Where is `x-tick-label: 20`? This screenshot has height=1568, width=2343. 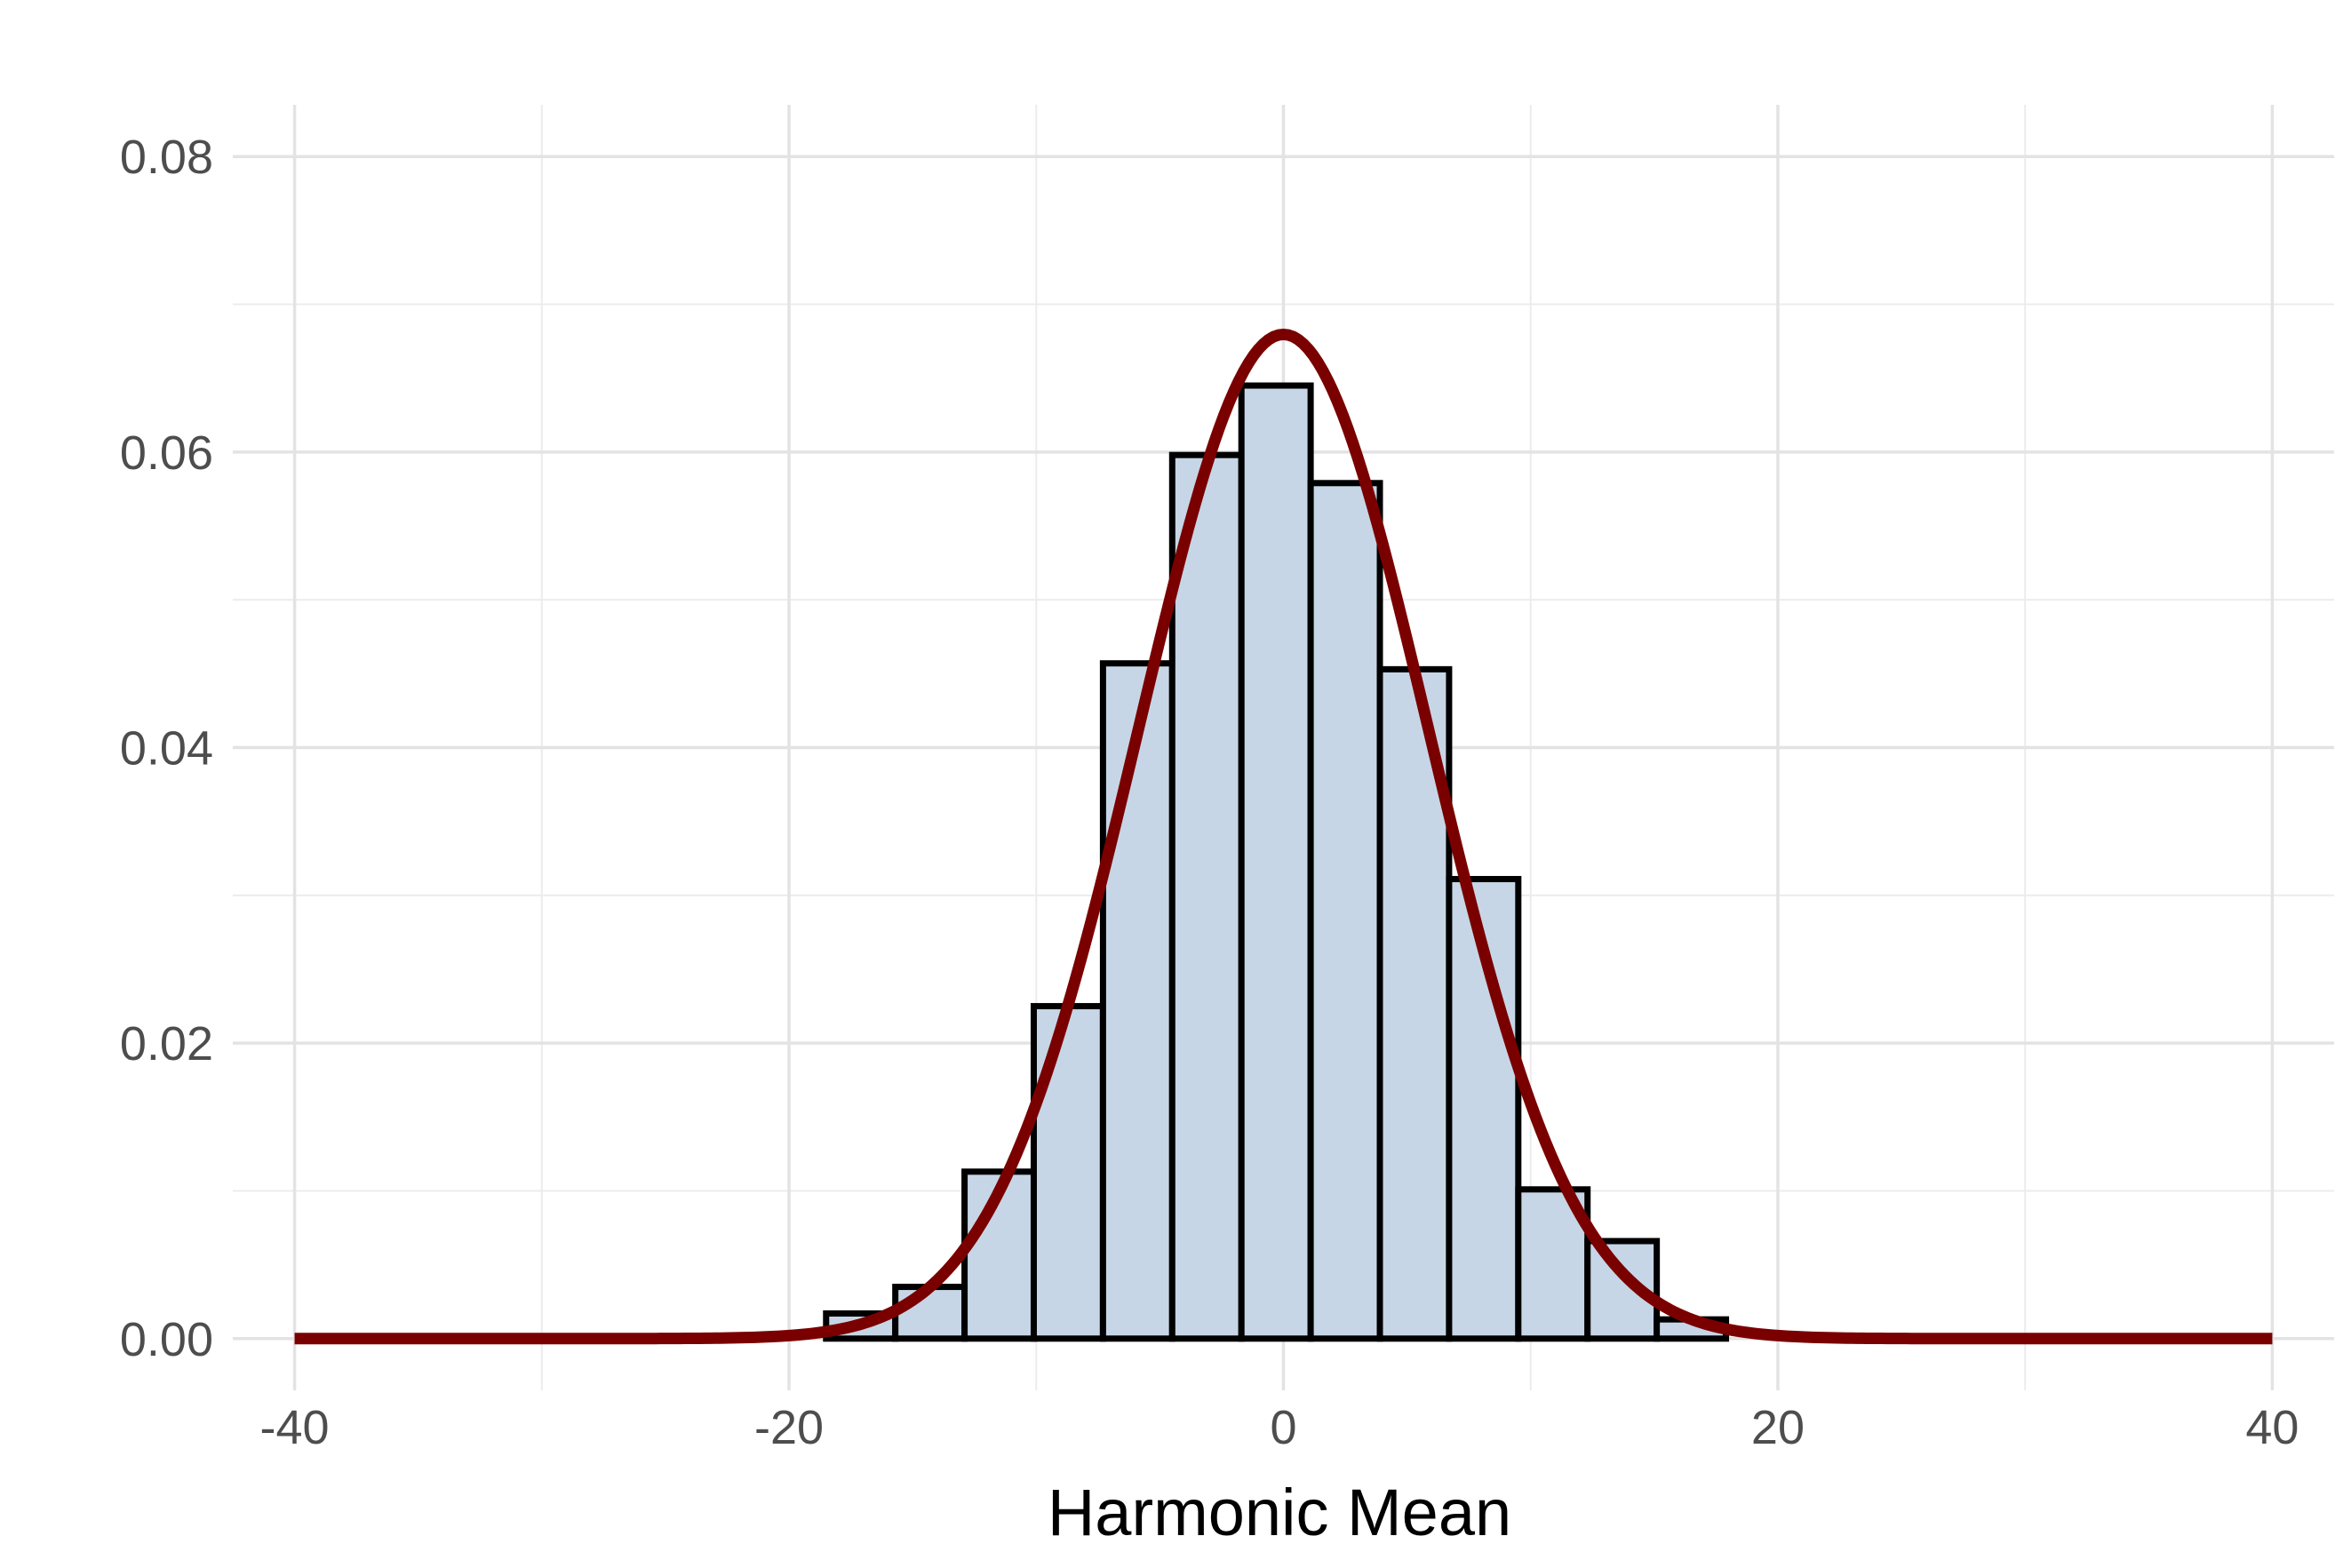
x-tick-label: 20 is located at coordinates (1778, 1427).